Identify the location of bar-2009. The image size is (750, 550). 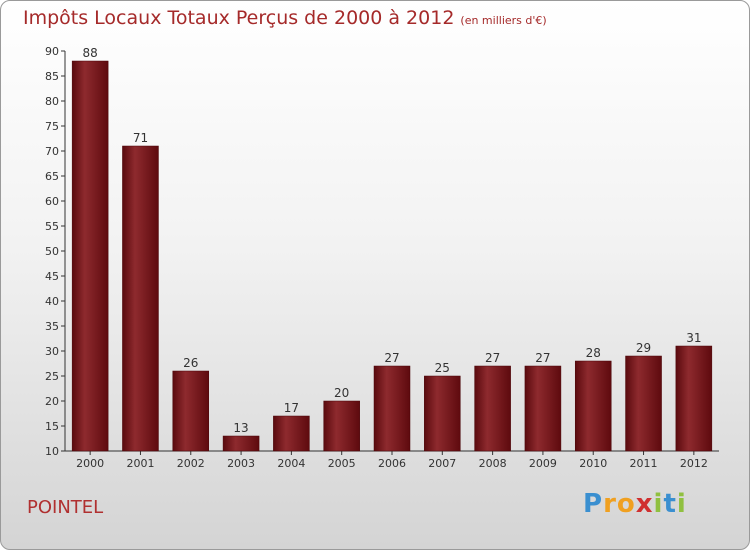
(543, 408).